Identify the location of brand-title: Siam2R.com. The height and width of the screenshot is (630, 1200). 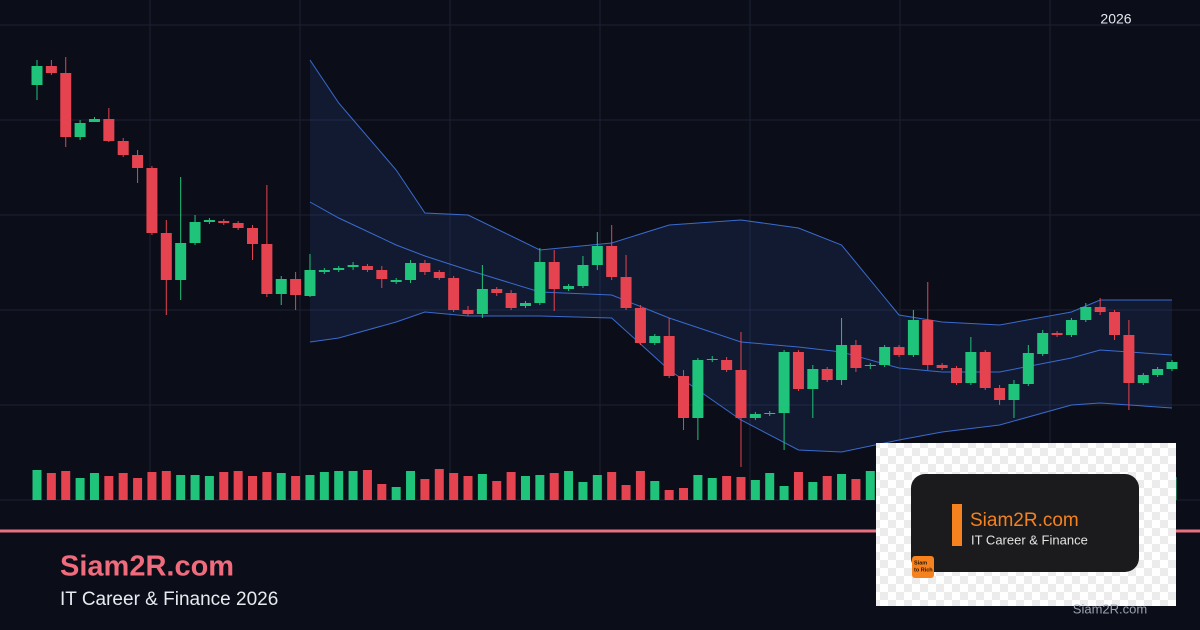
(147, 567).